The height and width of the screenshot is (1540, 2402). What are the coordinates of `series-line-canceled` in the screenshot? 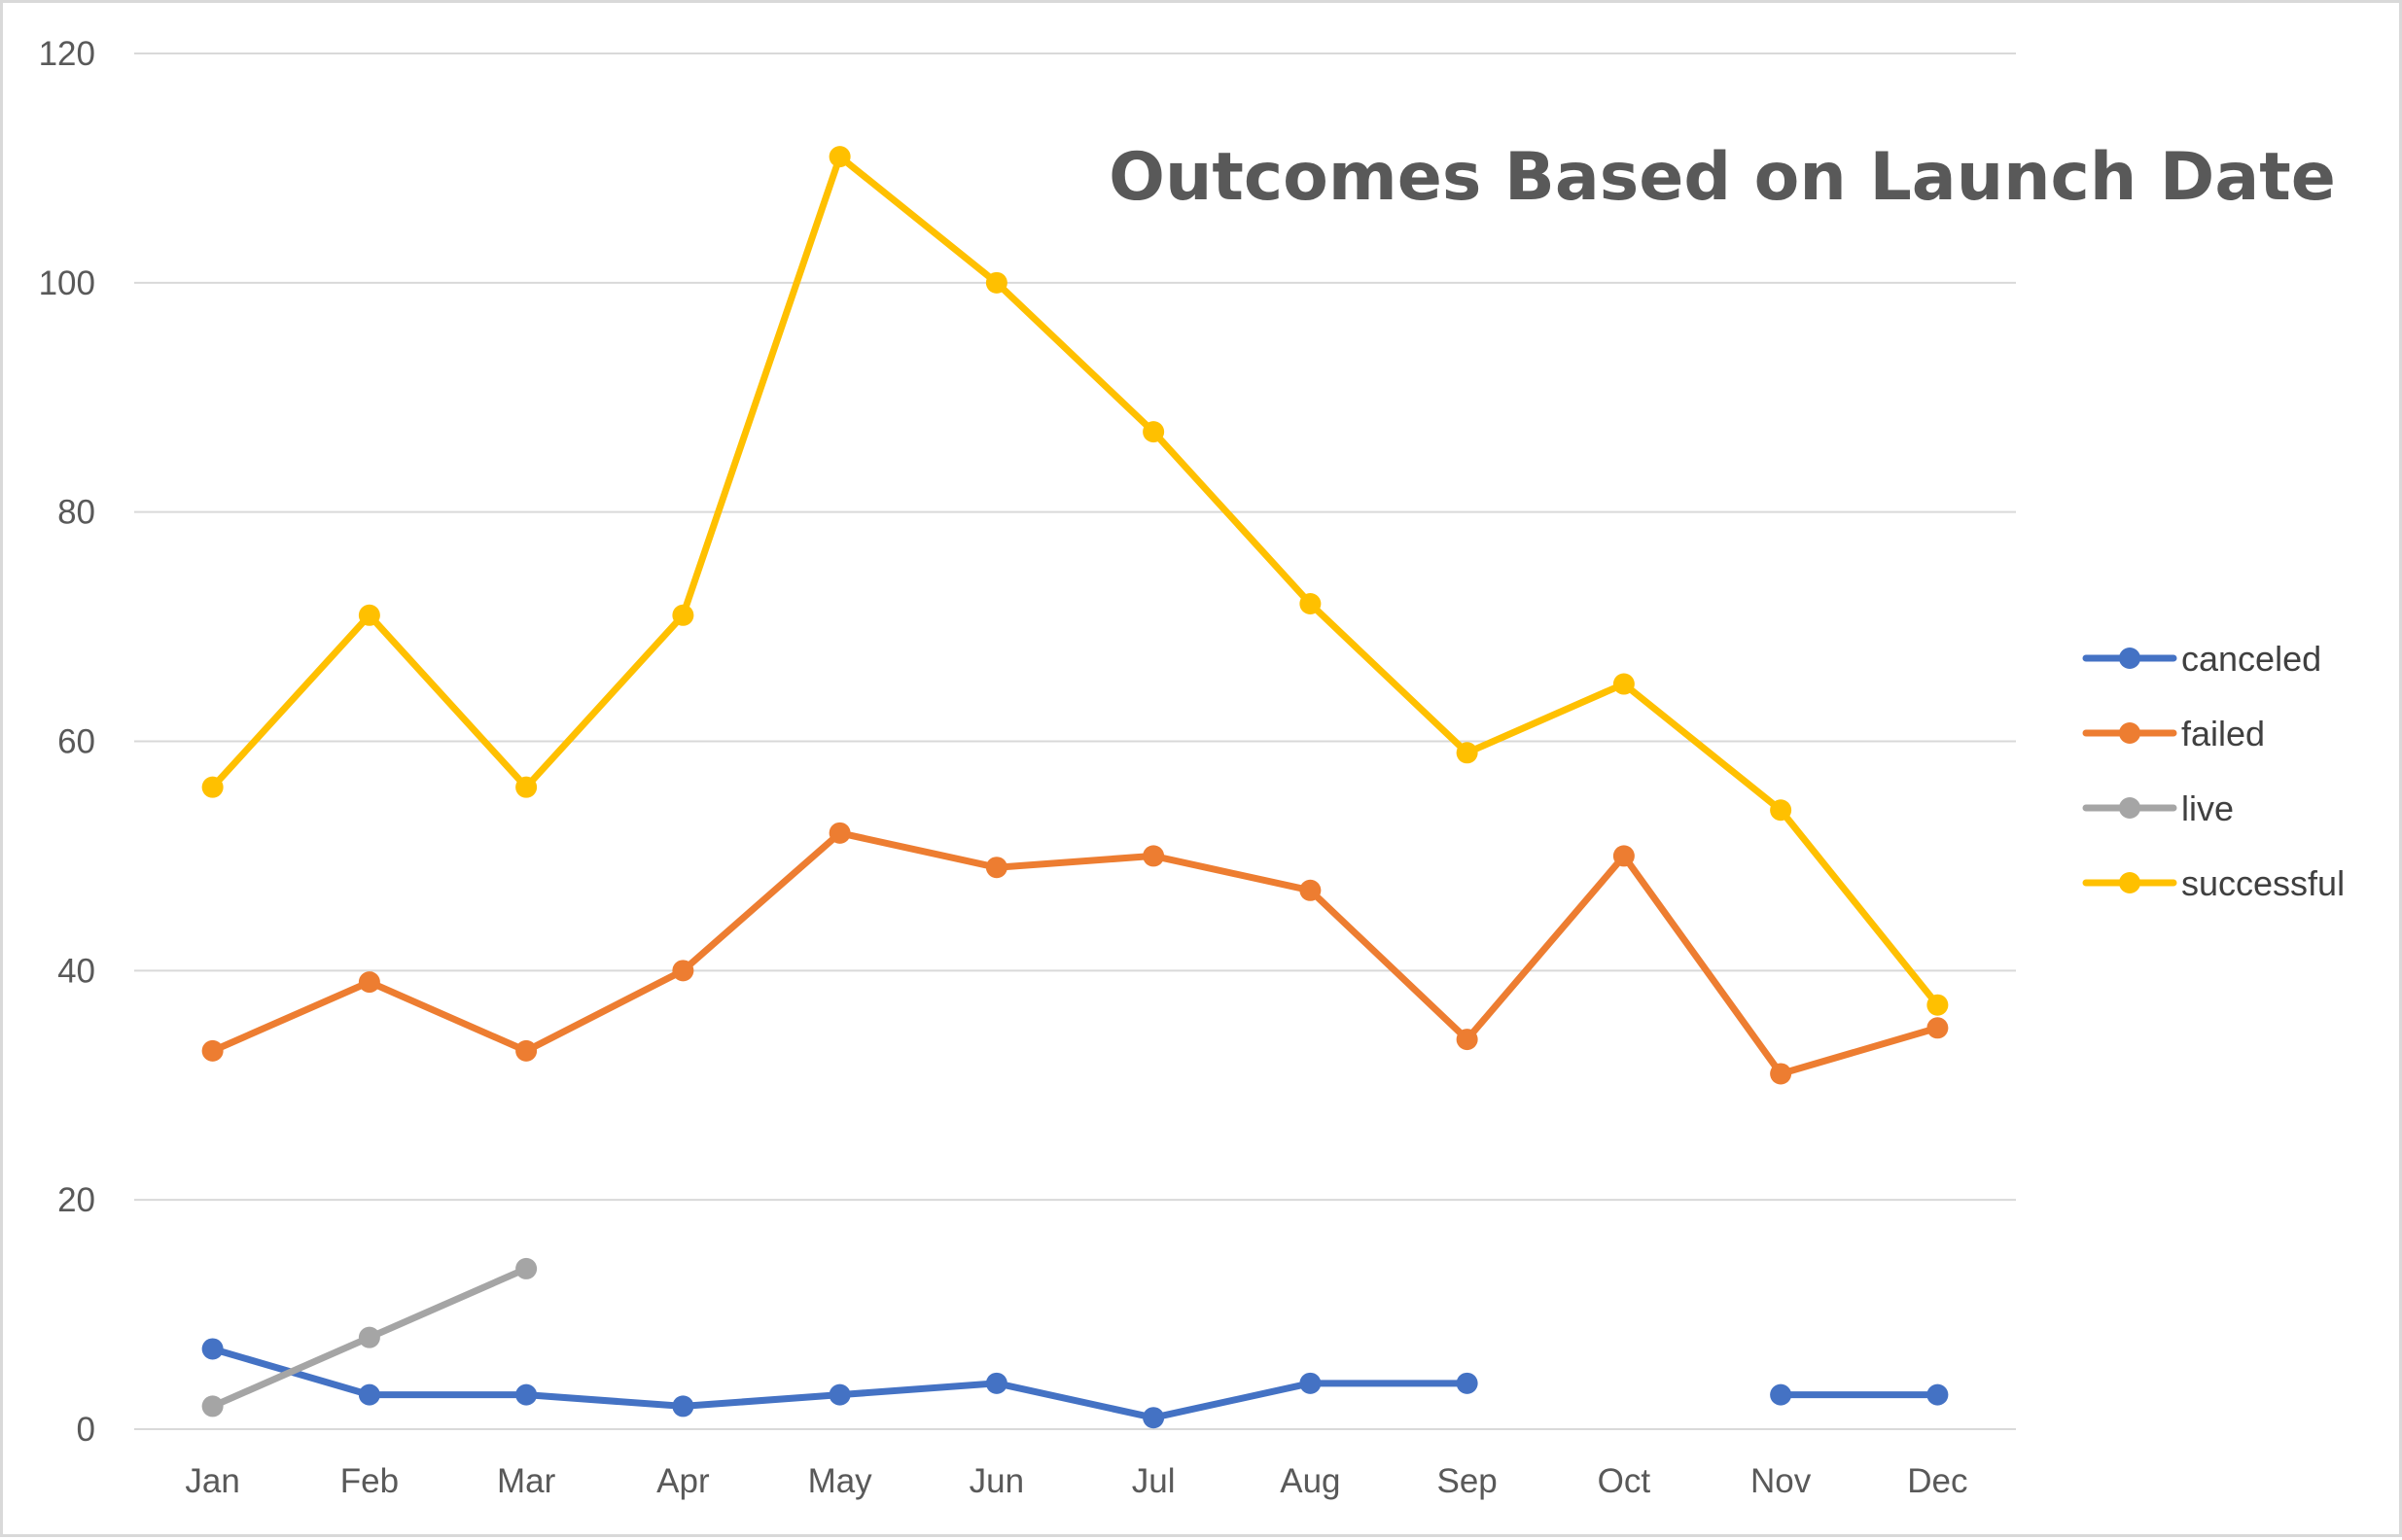 It's located at (840, 1383).